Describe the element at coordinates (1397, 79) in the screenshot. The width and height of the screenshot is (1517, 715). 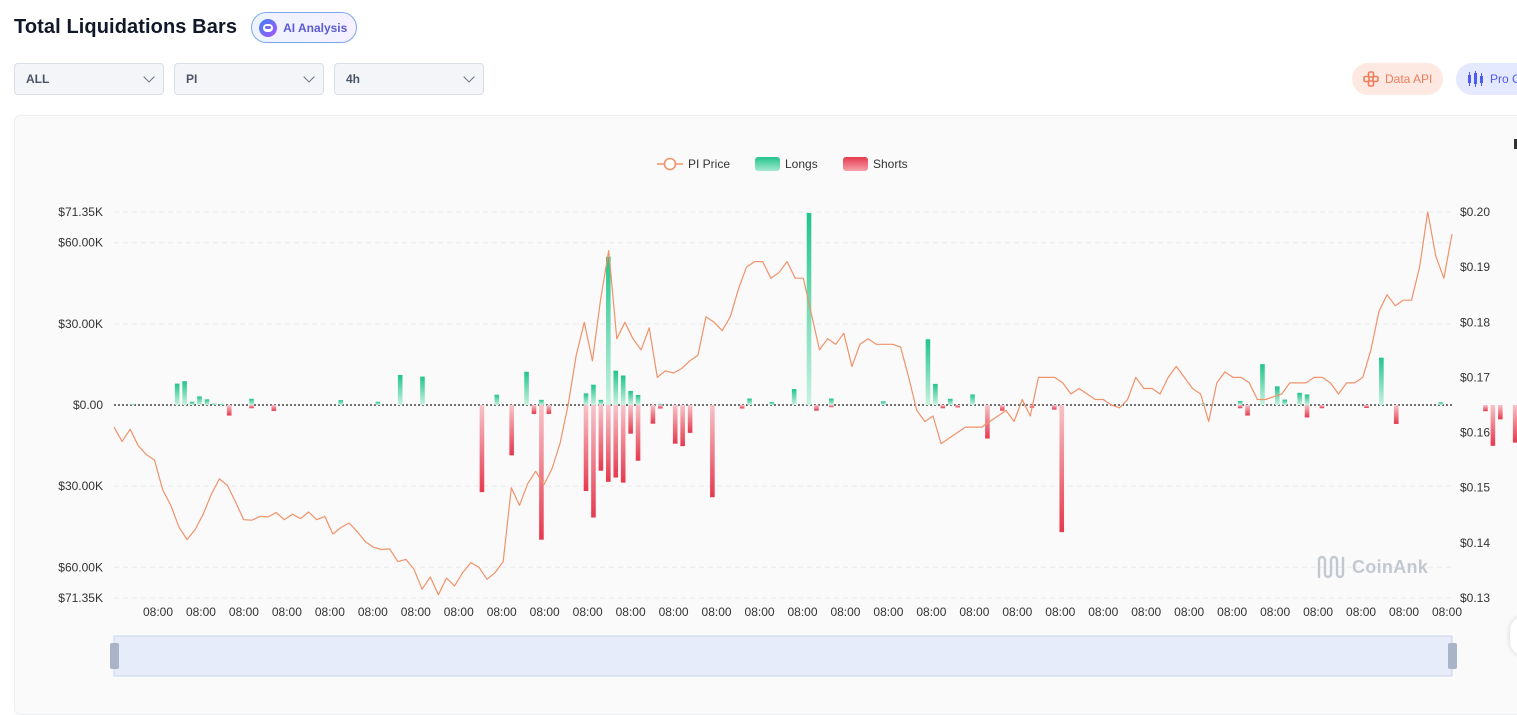
I see `data-api-button: Data API` at that location.